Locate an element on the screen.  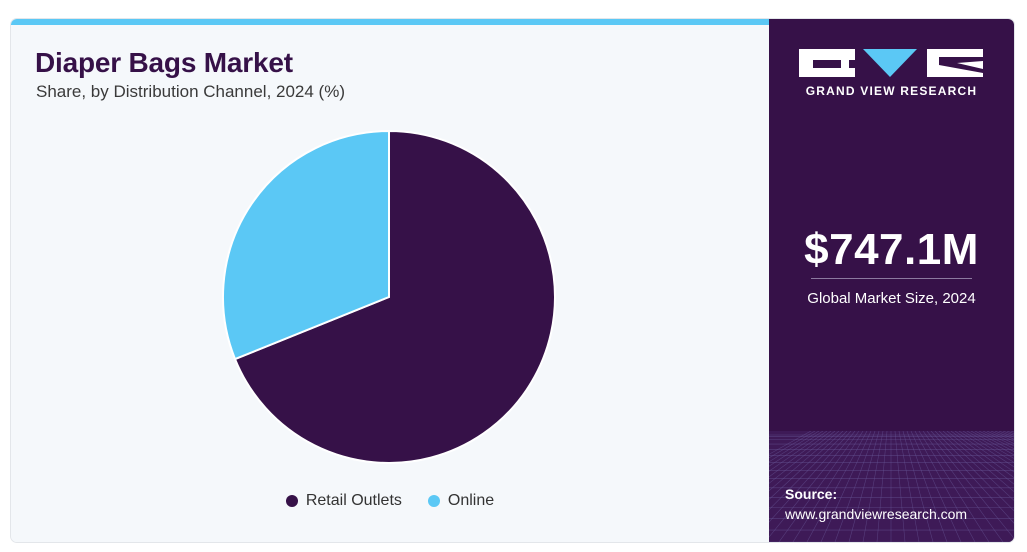
legend-marker-online is located at coordinates (433, 501).